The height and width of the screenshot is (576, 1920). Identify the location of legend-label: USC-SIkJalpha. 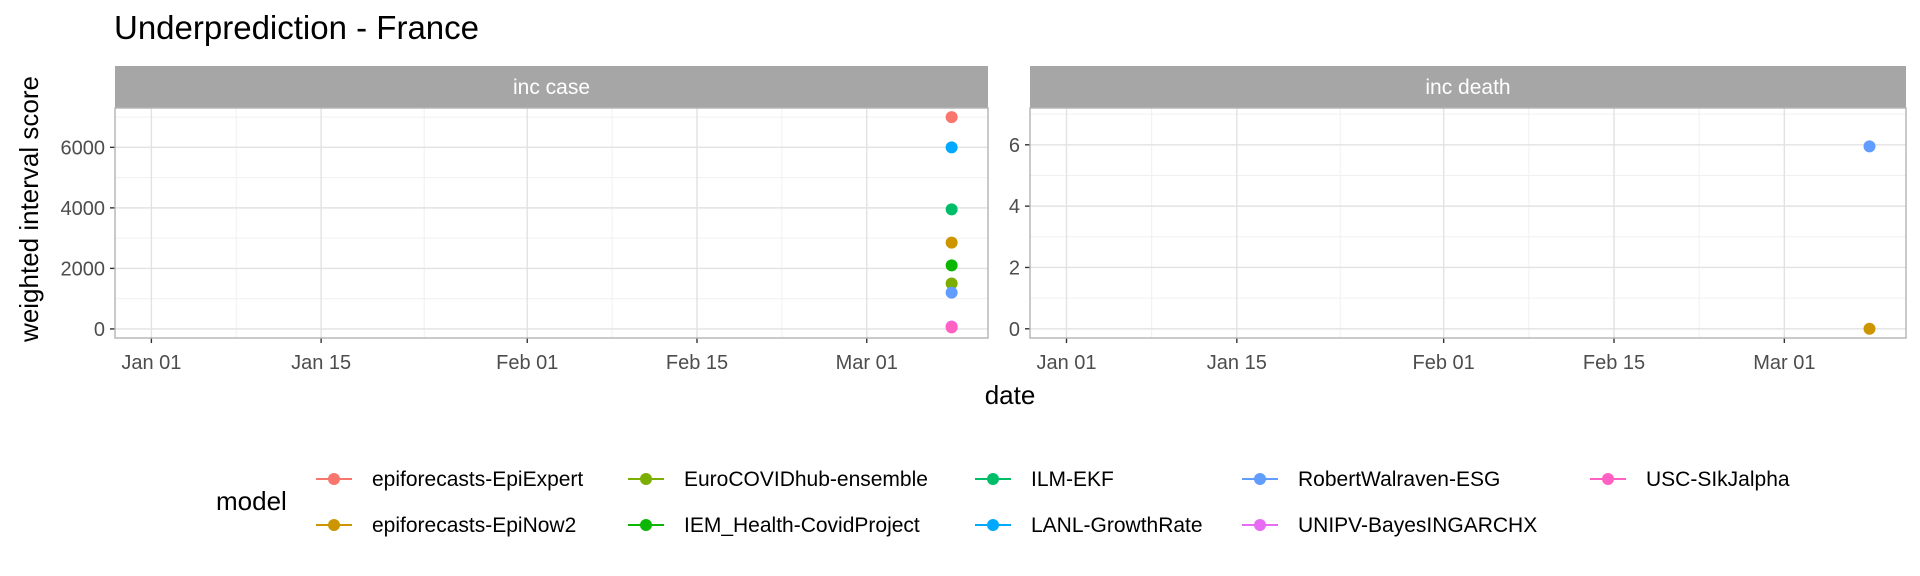
(1718, 479).